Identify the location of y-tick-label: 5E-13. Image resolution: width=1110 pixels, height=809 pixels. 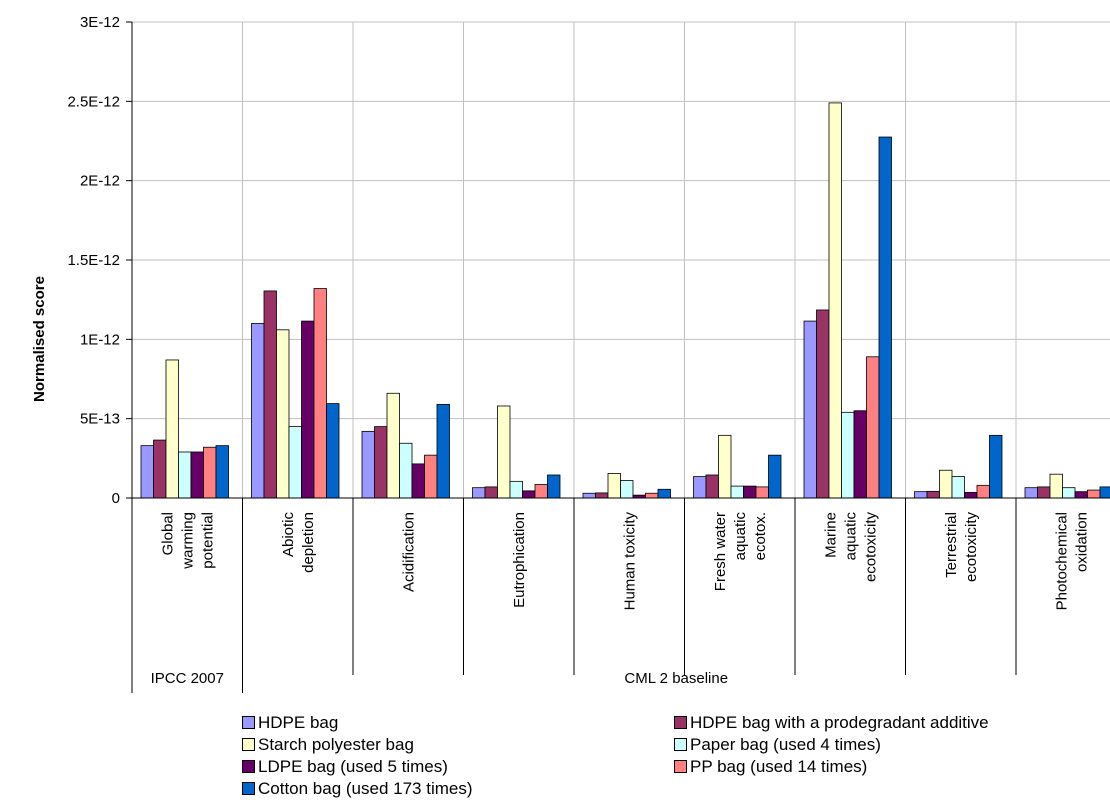
(100, 419).